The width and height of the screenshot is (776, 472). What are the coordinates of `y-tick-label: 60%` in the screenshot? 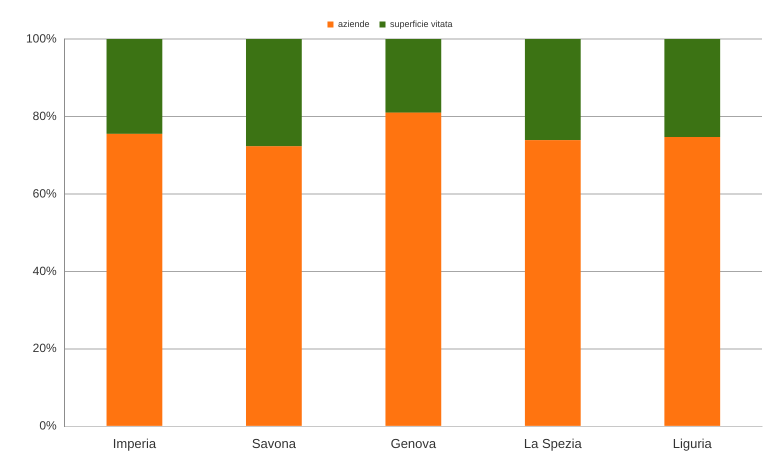 It's located at (45, 193).